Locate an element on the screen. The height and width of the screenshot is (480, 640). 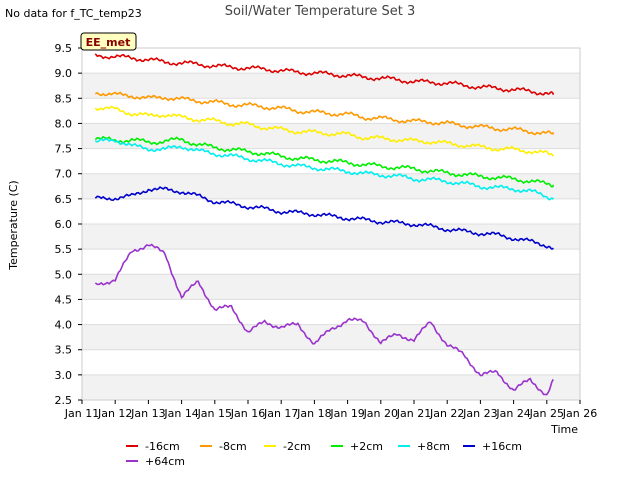
x-tick-label: Jan 19 is located at coordinates (346, 413).